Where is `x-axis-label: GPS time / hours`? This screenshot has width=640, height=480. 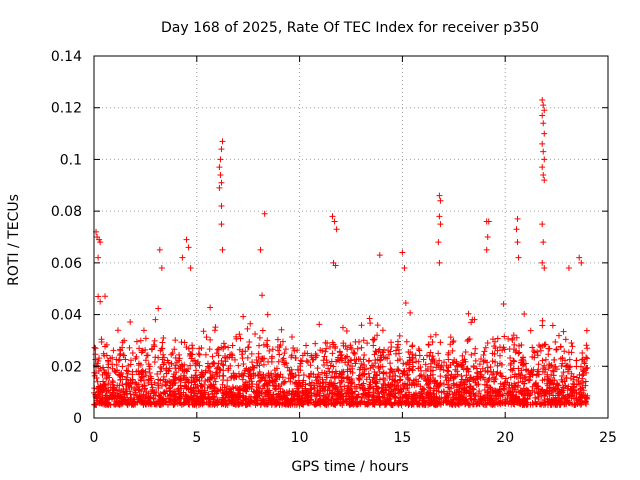
x-axis-label: GPS time / hours is located at coordinates (349, 467).